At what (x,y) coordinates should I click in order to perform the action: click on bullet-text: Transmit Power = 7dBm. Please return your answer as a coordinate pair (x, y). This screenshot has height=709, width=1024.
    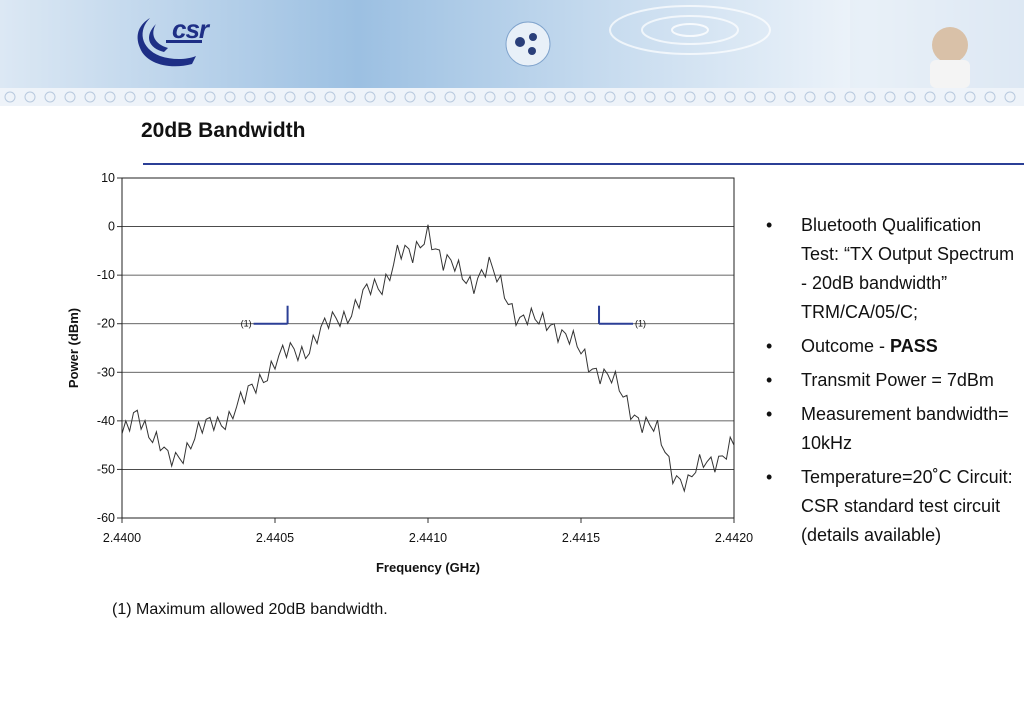
    Looking at the image, I should click on (897, 380).